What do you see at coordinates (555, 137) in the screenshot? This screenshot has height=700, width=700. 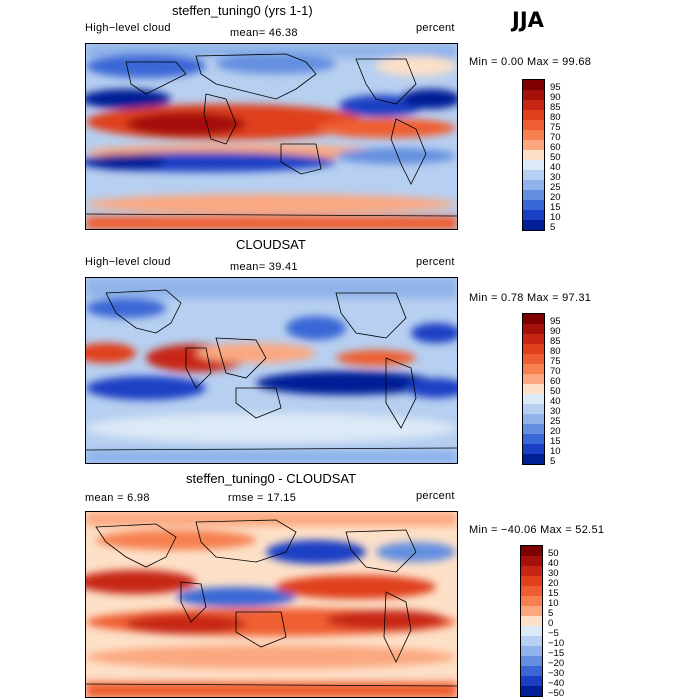 I see `colorbar-1-tick-label: 70` at bounding box center [555, 137].